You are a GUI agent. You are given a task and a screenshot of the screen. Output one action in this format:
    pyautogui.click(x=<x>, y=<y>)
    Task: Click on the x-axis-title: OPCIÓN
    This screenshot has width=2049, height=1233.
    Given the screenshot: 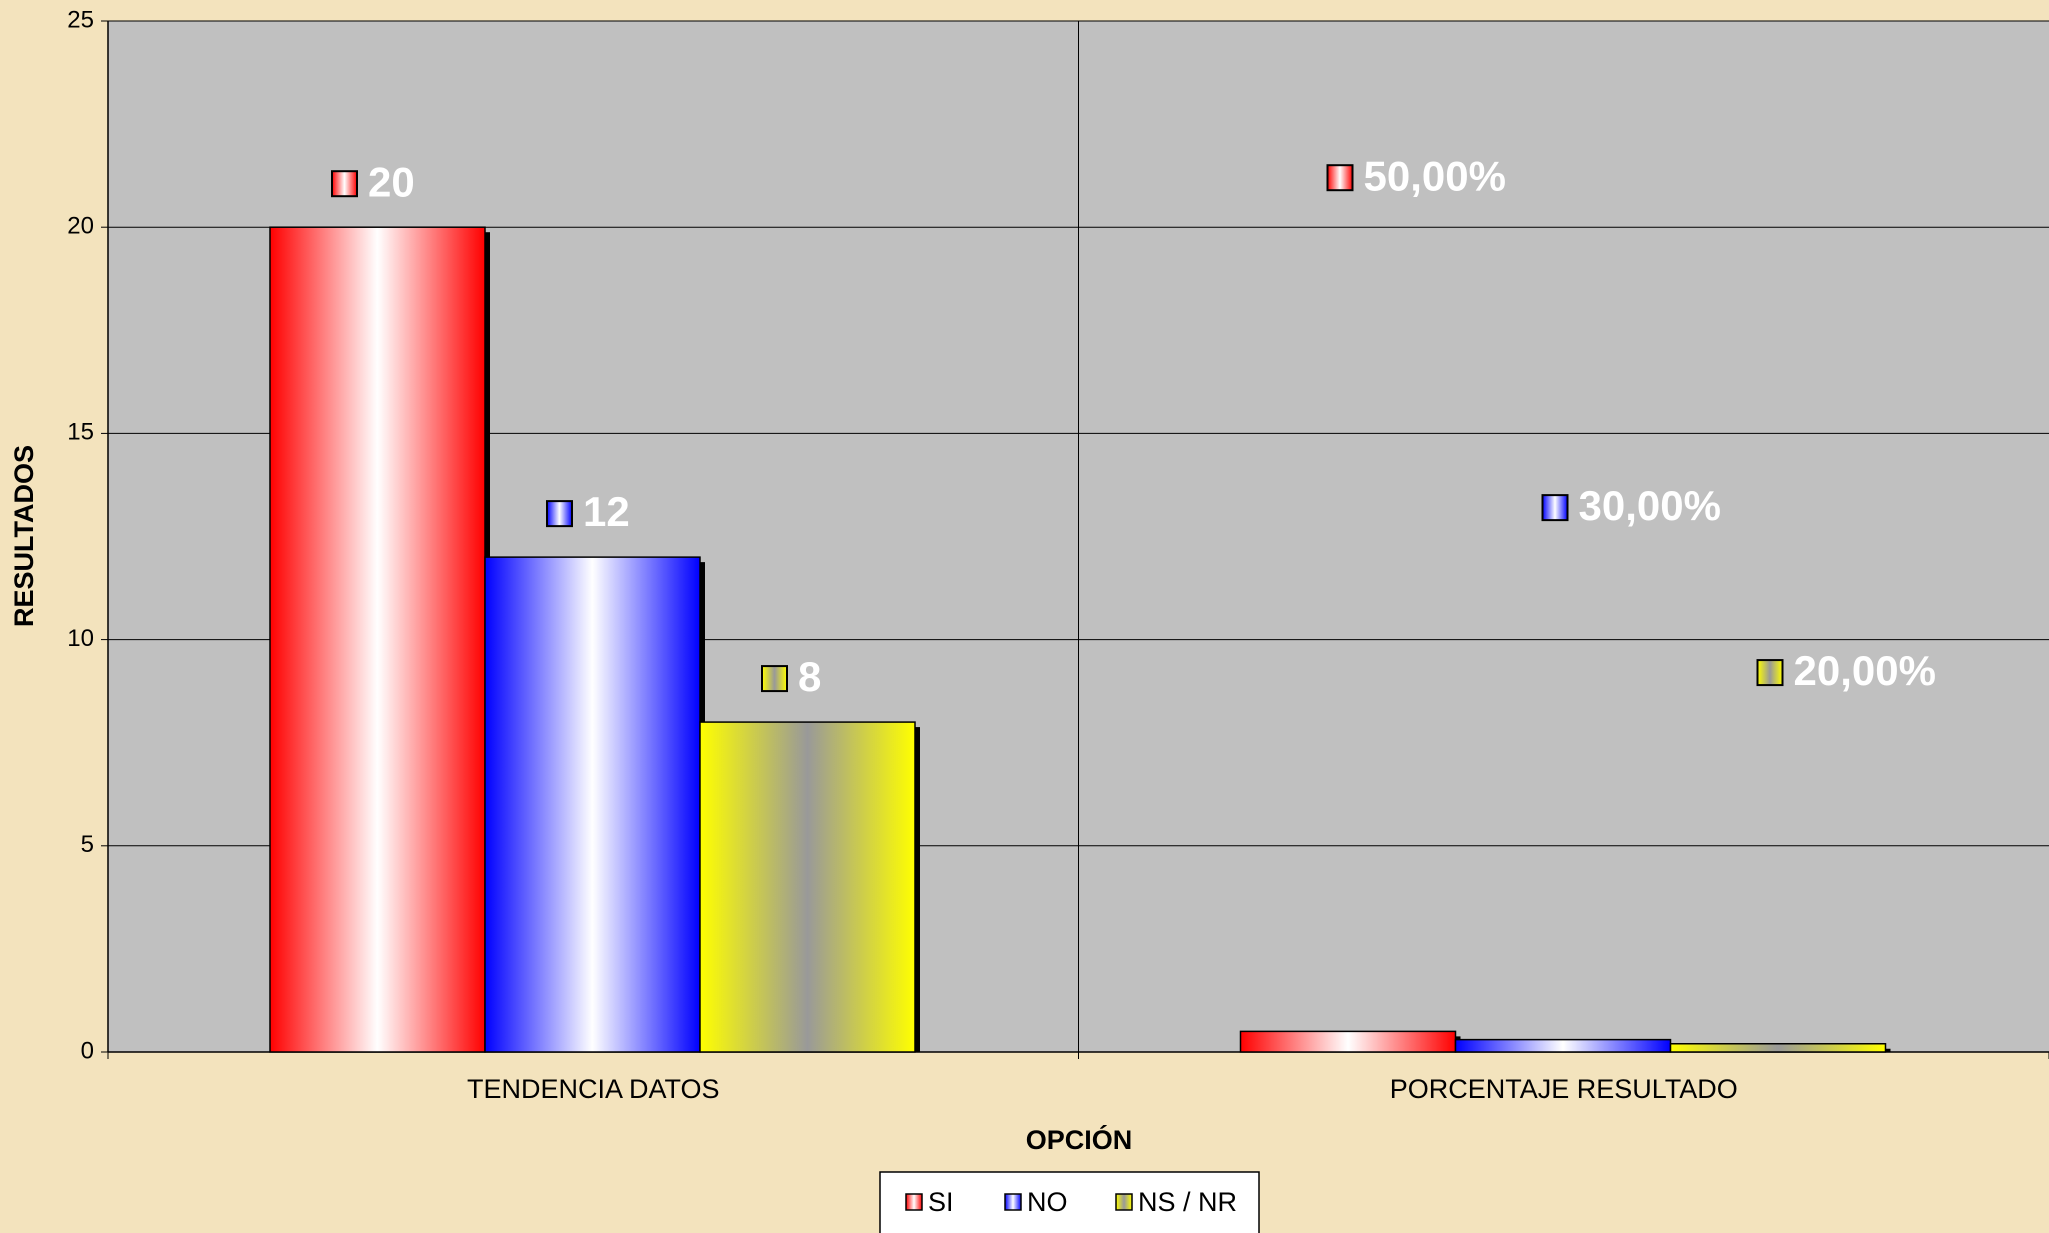 What is the action you would take?
    pyautogui.click(x=1079, y=1139)
    